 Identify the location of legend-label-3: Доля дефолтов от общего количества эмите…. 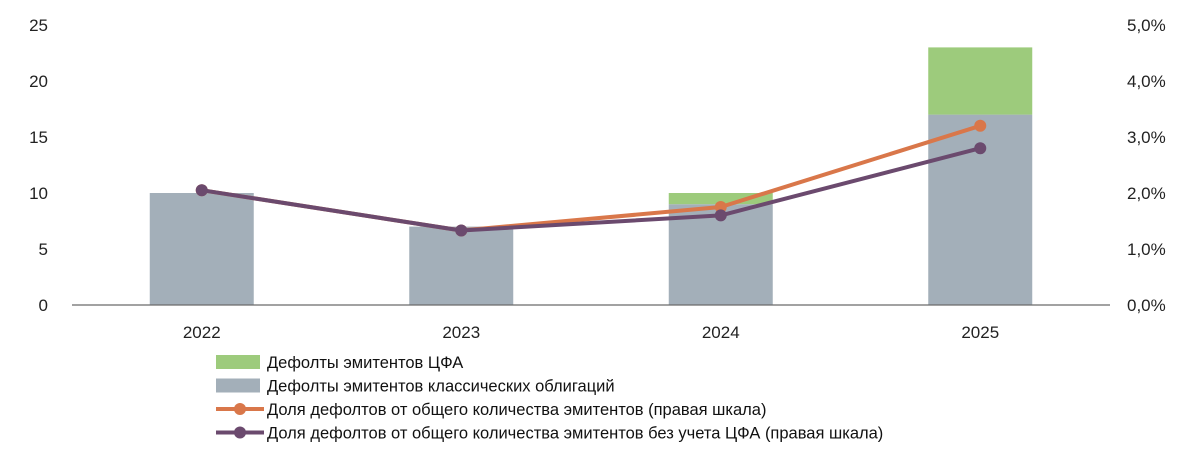
(575, 434).